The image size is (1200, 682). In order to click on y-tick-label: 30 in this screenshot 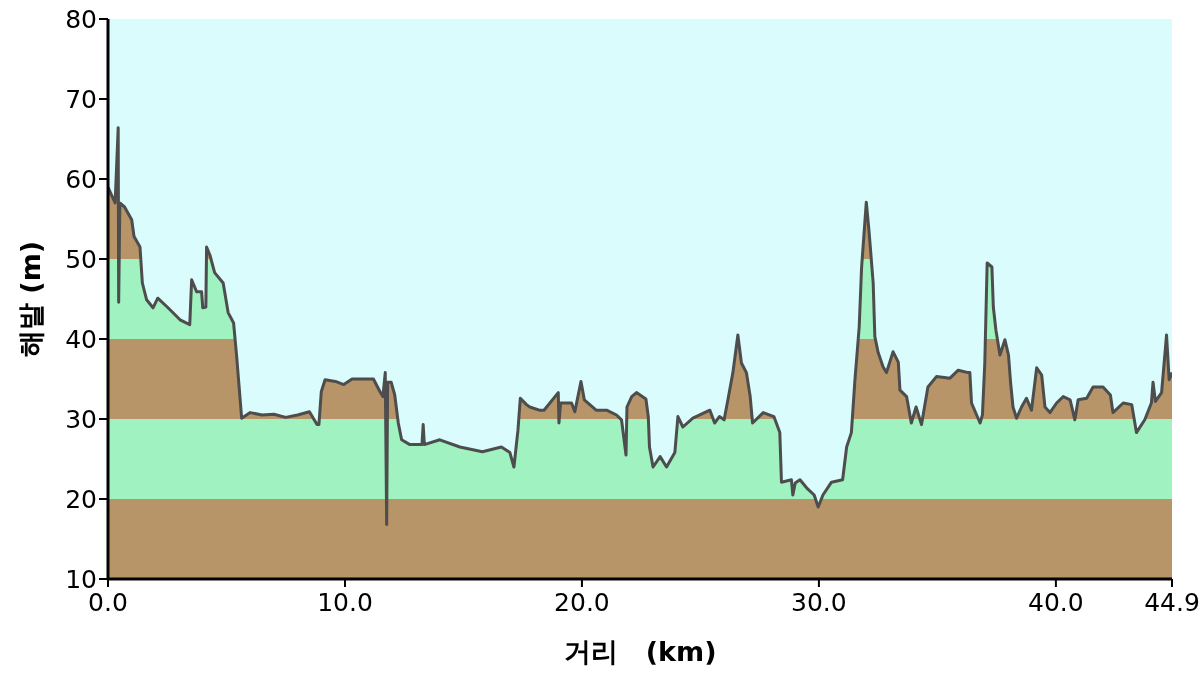, I will do `click(81, 419)`.